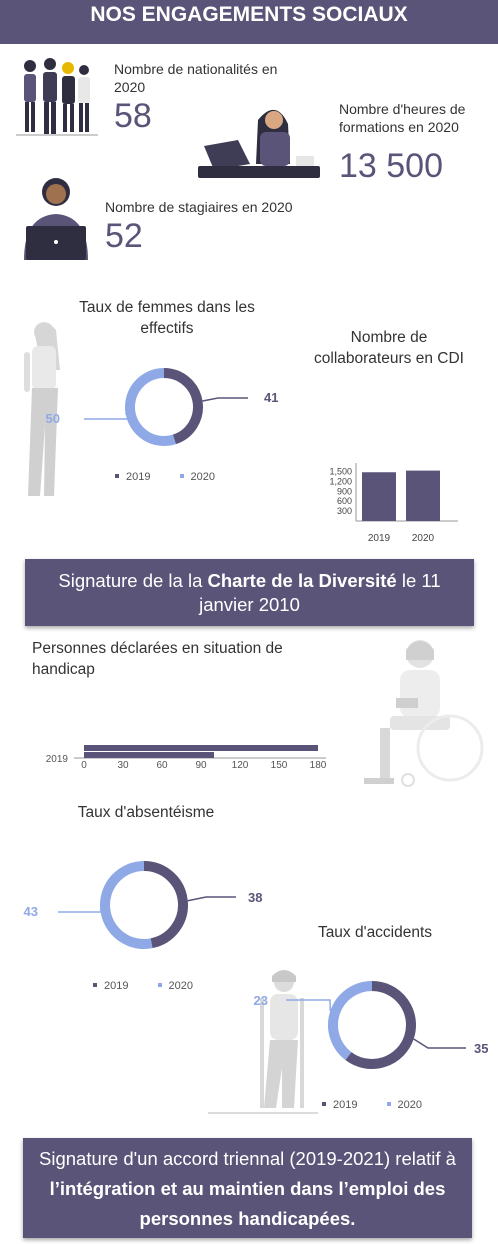 The height and width of the screenshot is (1244, 498). Describe the element at coordinates (340, 481) in the screenshot. I see `cdi-tick-1200: 1,200` at that location.